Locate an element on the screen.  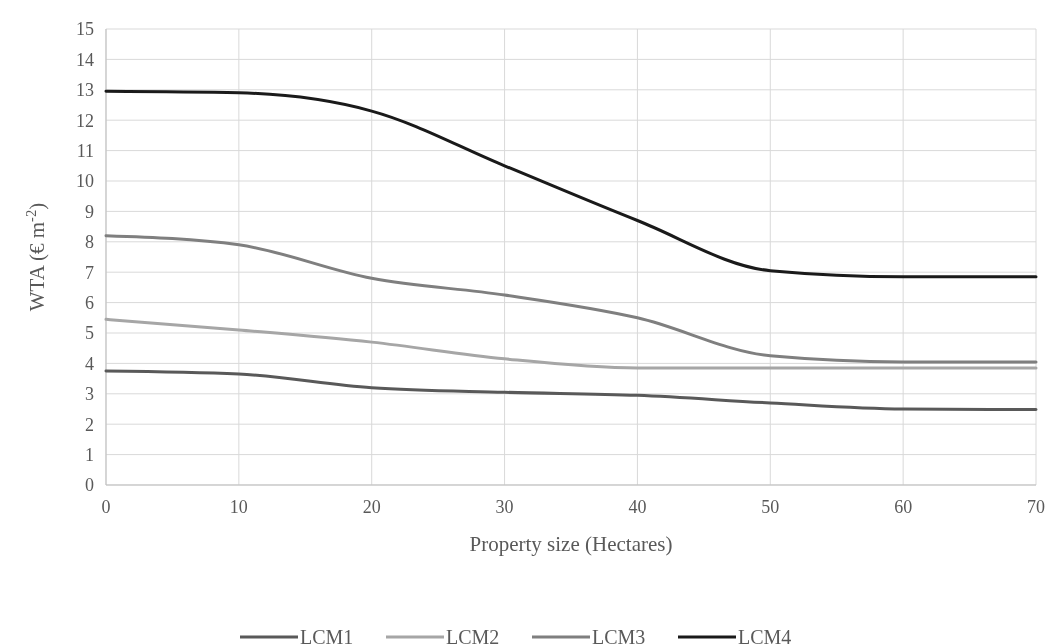
y-tick-label: 1 is located at coordinates (89, 454).